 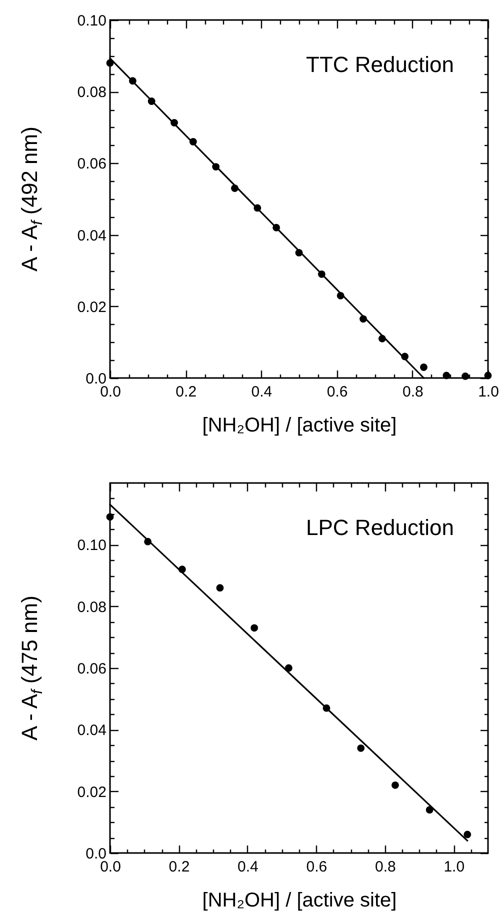 What do you see at coordinates (380, 527) in the screenshot?
I see `annotation: LPC Reduction` at bounding box center [380, 527].